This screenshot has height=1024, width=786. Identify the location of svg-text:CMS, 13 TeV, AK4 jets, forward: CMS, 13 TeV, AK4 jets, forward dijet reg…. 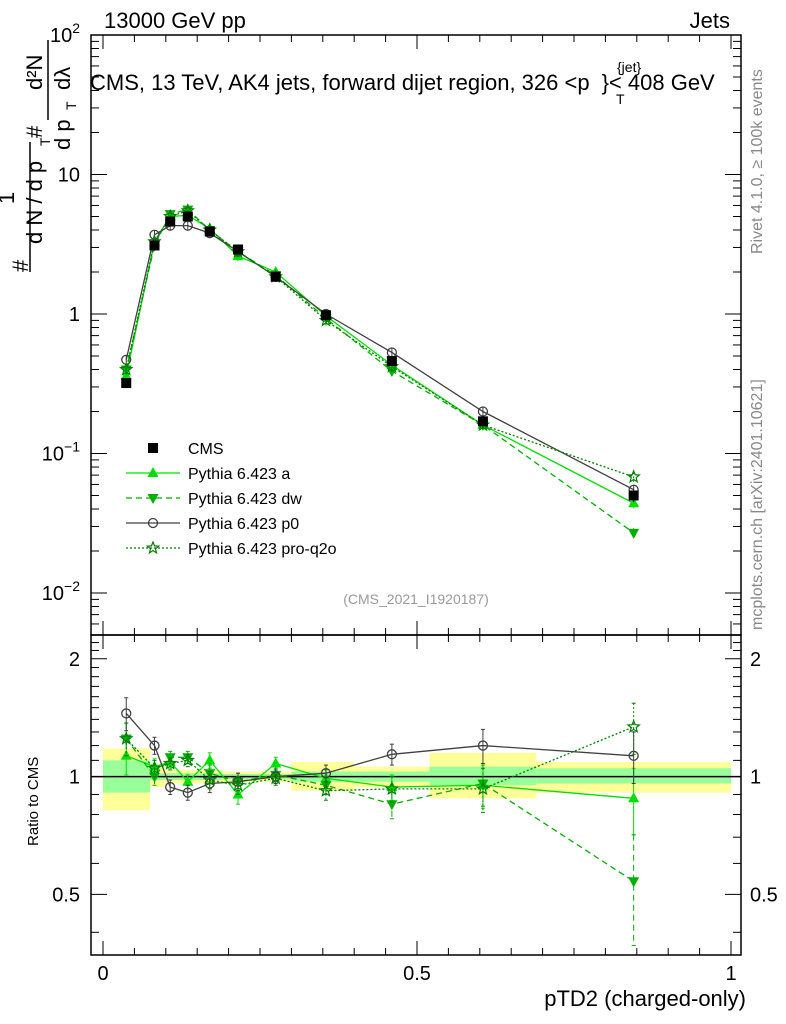
(402, 82).